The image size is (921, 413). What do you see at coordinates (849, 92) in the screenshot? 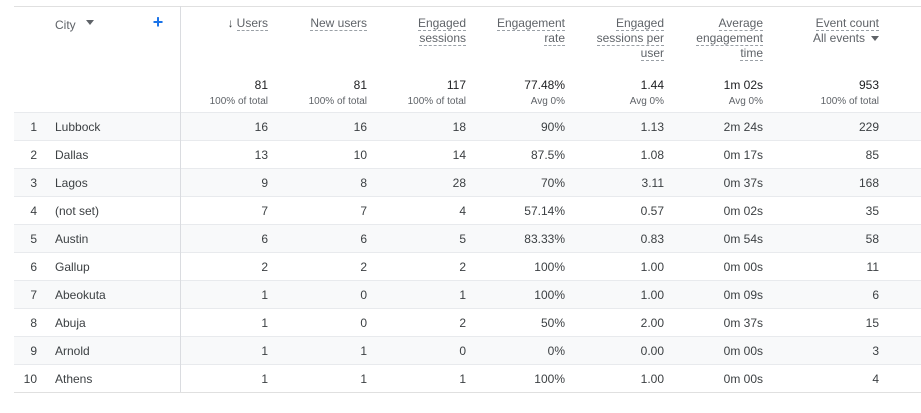
I see `total-event-count: 953 100% of total` at bounding box center [849, 92].